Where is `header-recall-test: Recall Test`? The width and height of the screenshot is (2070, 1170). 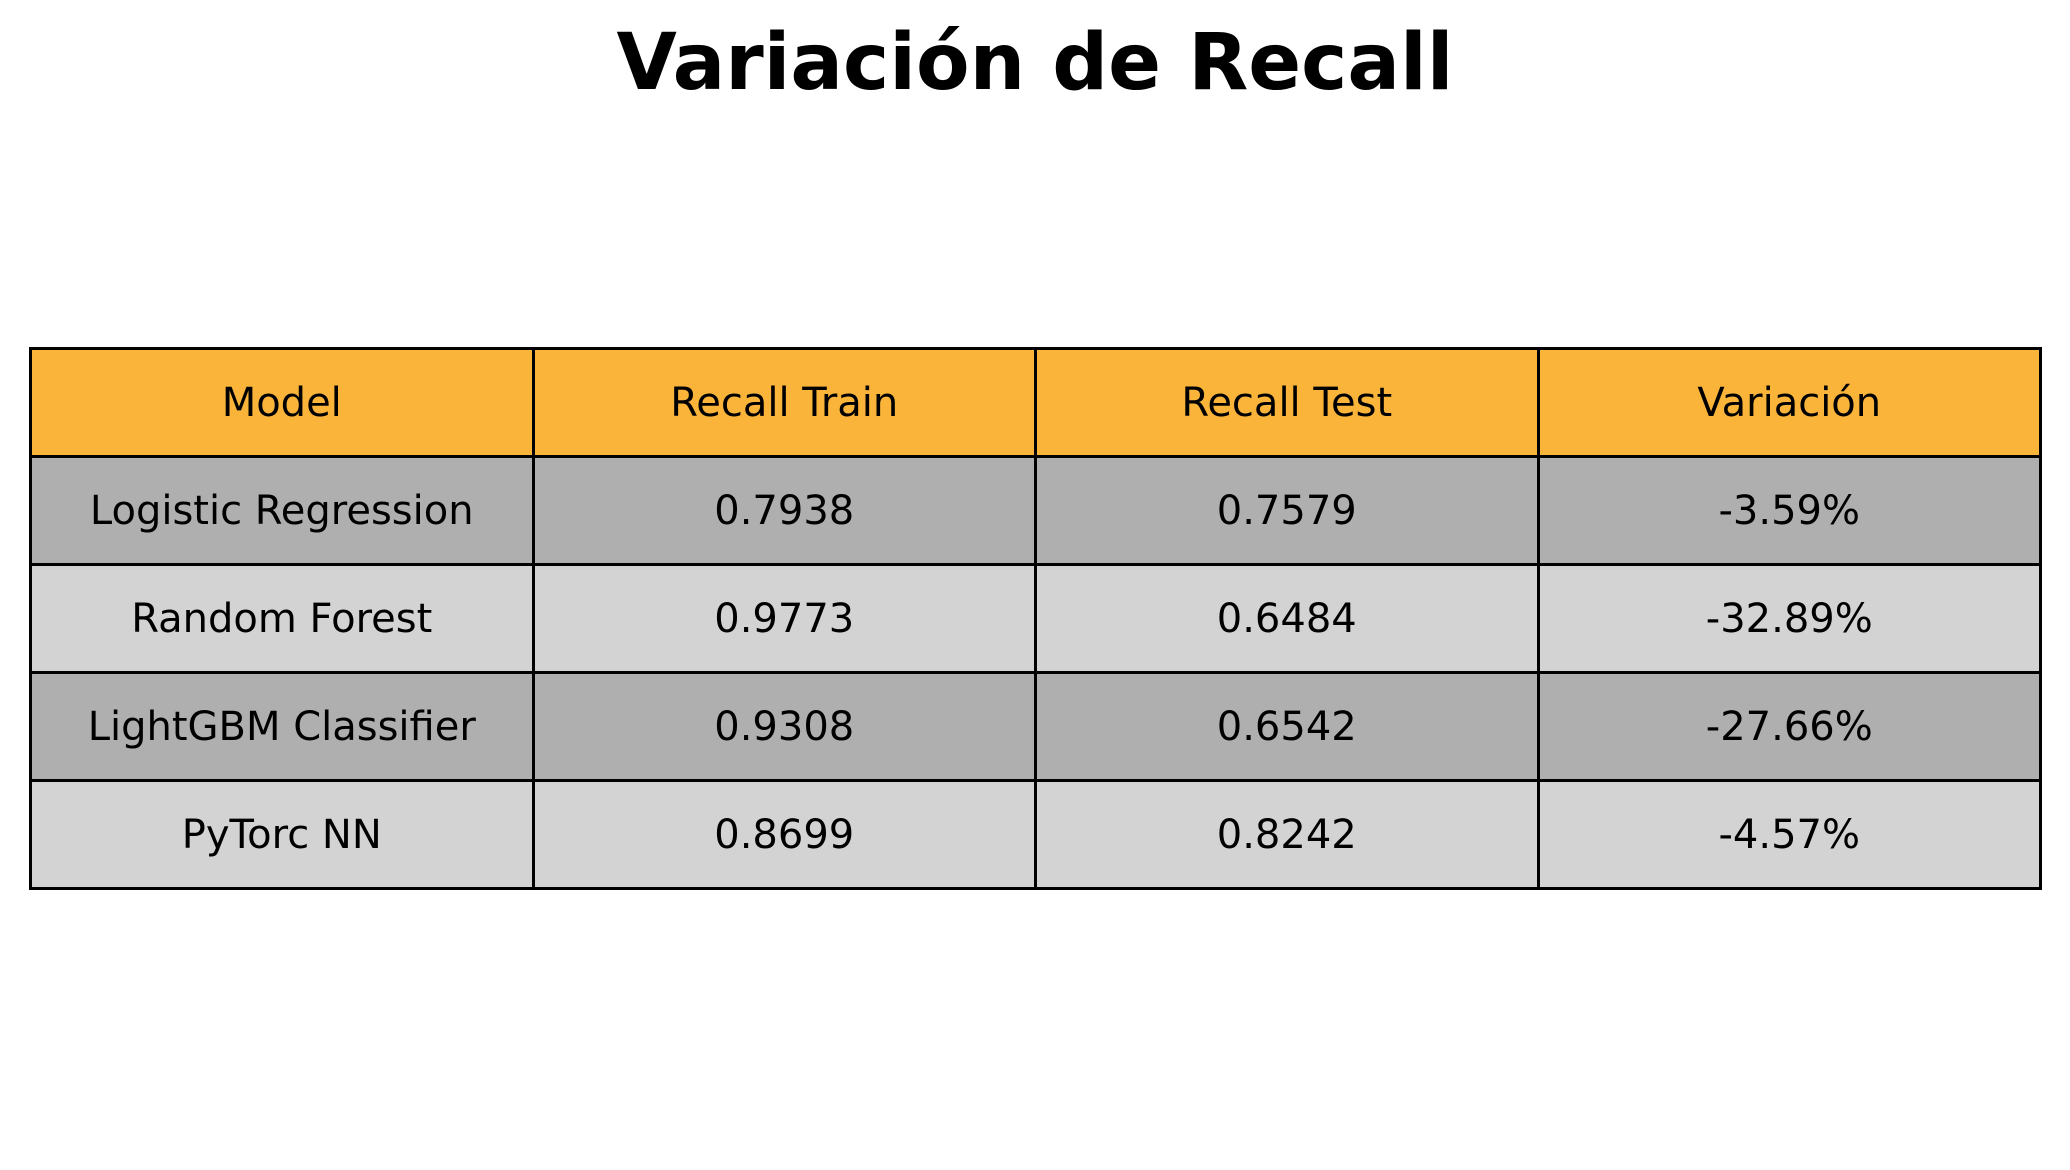 header-recall-test: Recall Test is located at coordinates (1287, 402).